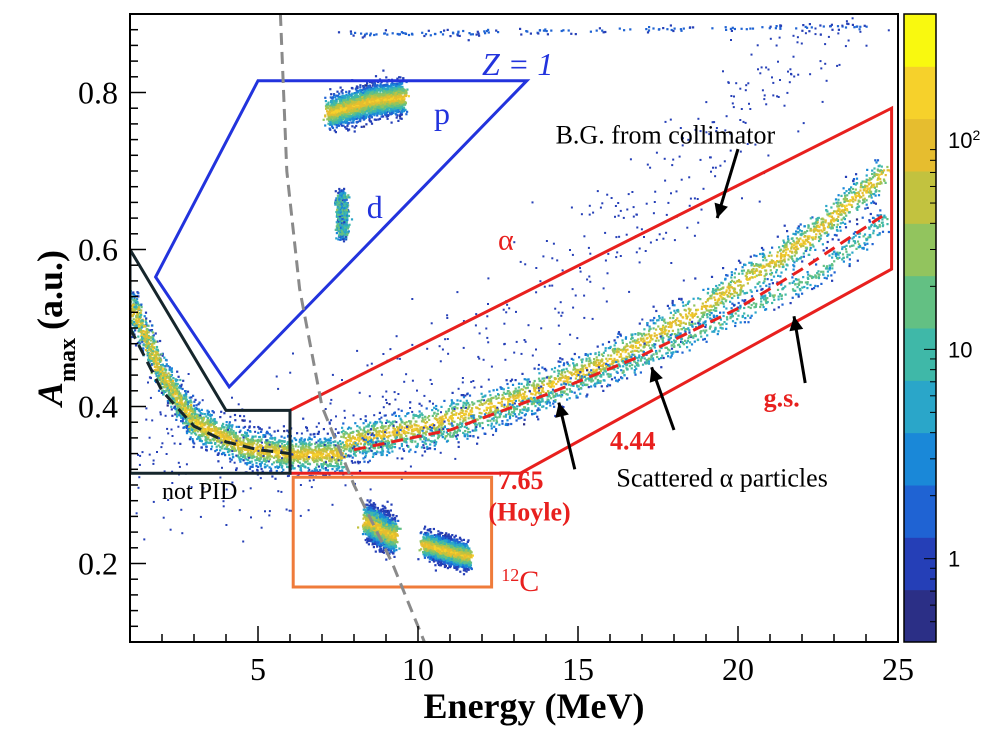 This screenshot has height=756, width=997. I want to click on e444-arrow, so click(662, 398).